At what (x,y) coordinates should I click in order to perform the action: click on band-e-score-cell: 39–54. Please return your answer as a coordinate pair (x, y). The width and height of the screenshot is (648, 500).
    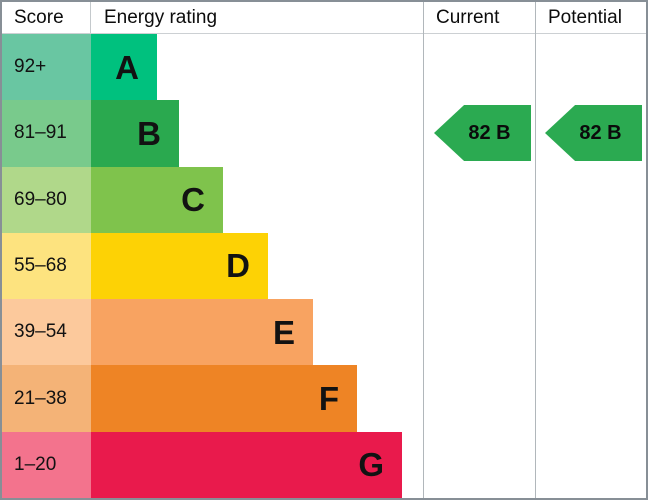
    Looking at the image, I should click on (46, 332).